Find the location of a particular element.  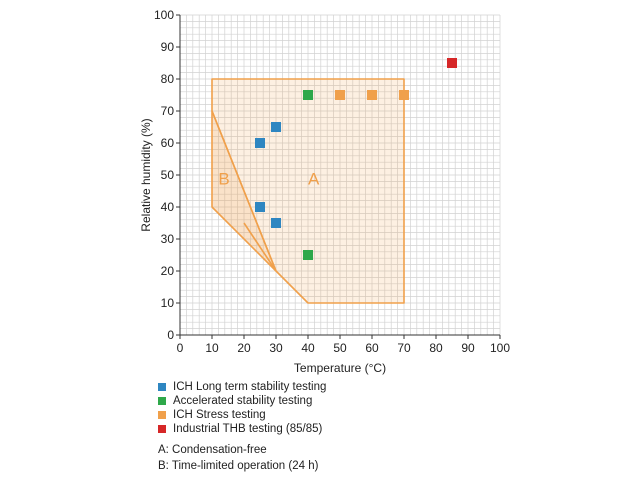

y-tick-label: 100 is located at coordinates (164, 15).